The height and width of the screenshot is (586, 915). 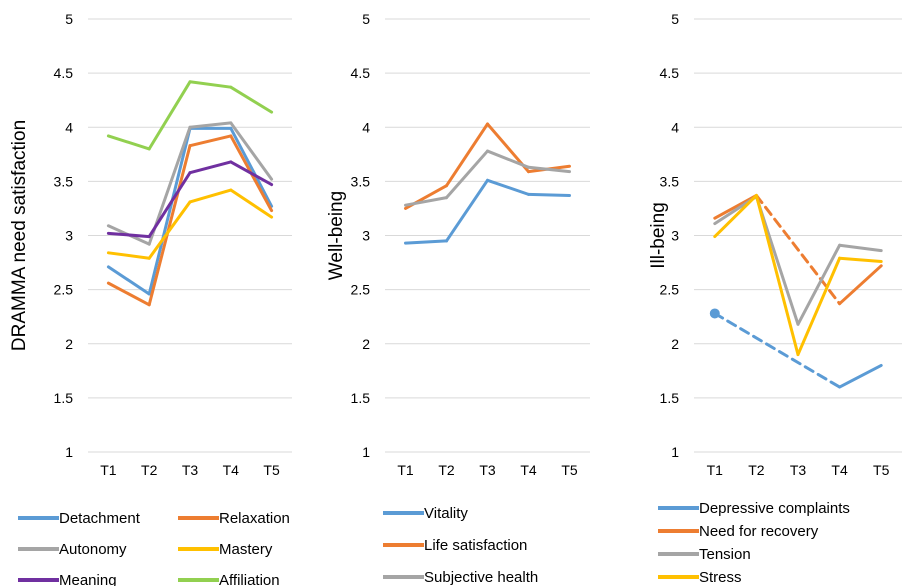 I want to click on series-marker, so click(x=714, y=313).